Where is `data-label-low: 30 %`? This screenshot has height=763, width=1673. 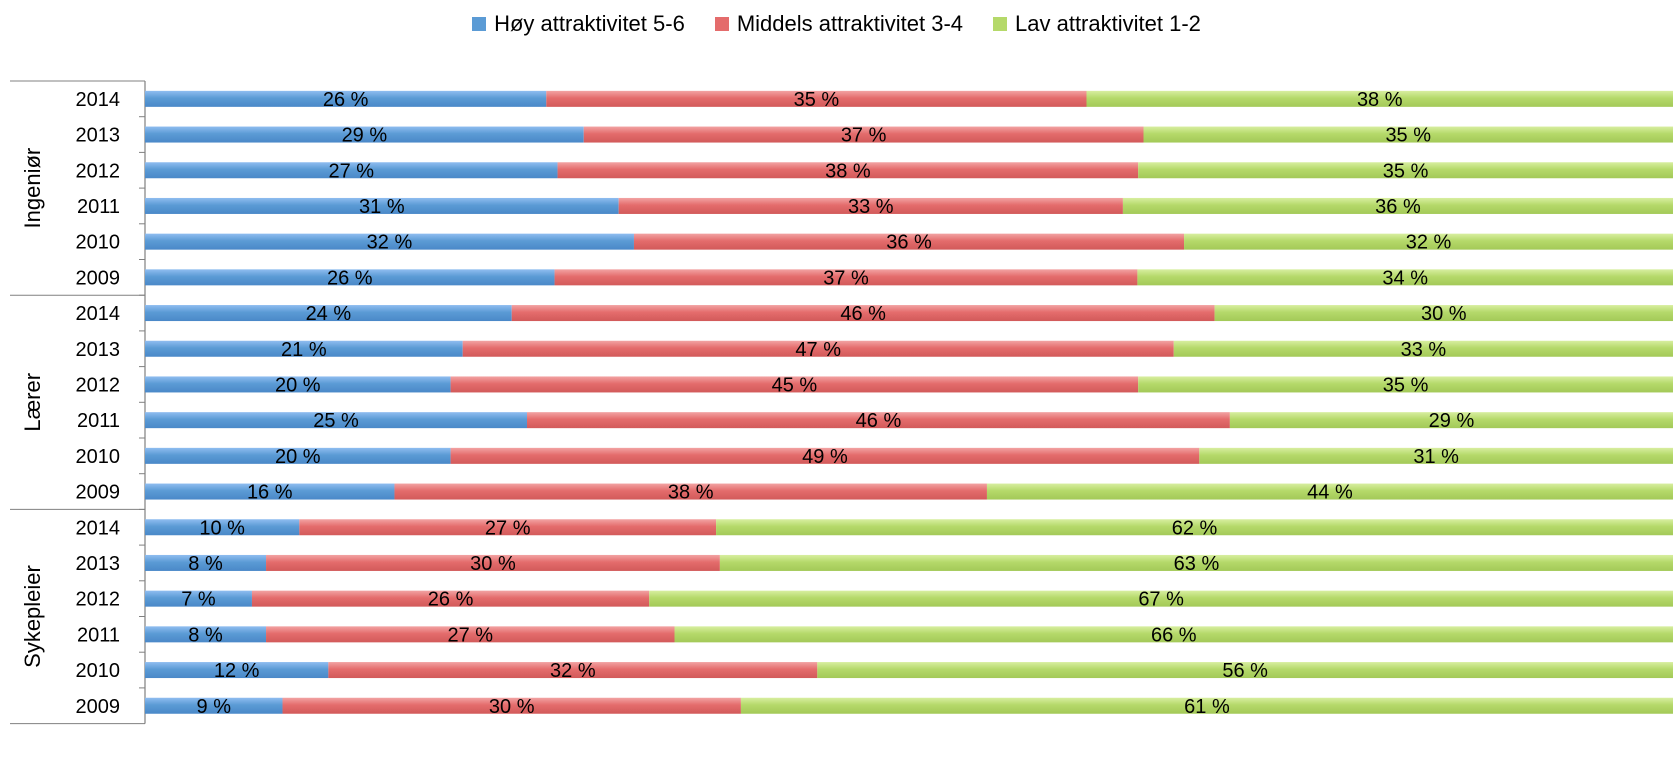 data-label-low: 30 % is located at coordinates (1444, 314).